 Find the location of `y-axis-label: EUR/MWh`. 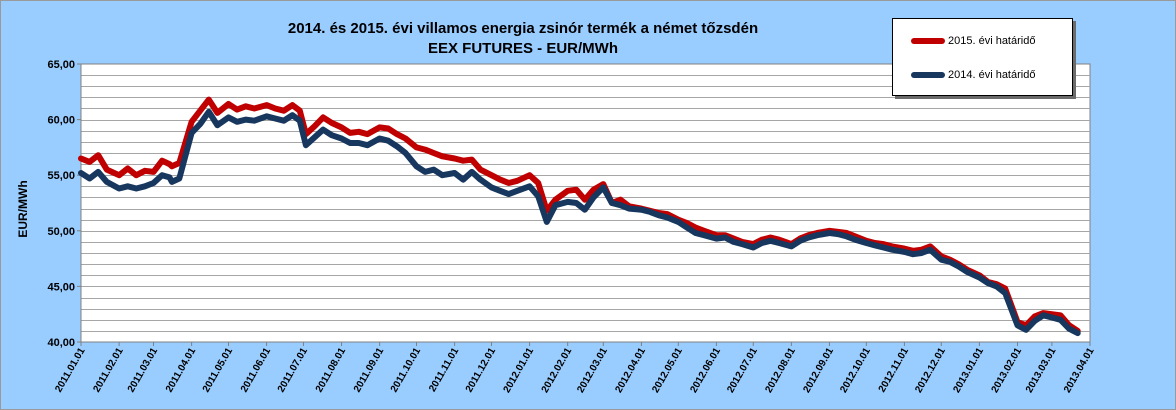

y-axis-label: EUR/MWh is located at coordinates (23, 208).